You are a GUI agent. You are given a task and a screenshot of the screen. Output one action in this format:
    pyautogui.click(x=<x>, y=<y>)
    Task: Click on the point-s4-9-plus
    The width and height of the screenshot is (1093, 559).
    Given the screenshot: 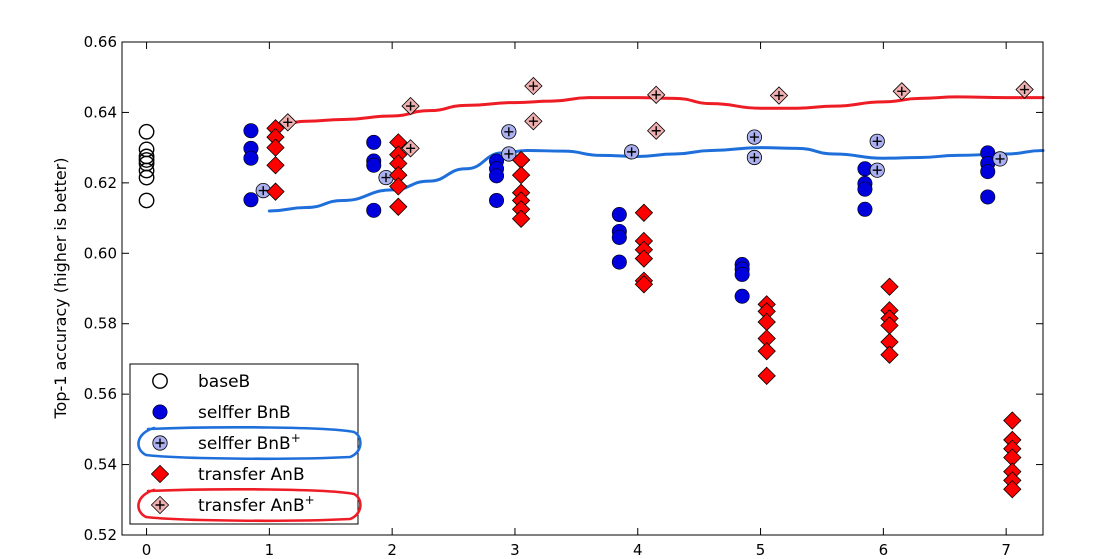 What is the action you would take?
    pyautogui.click(x=1025, y=90)
    